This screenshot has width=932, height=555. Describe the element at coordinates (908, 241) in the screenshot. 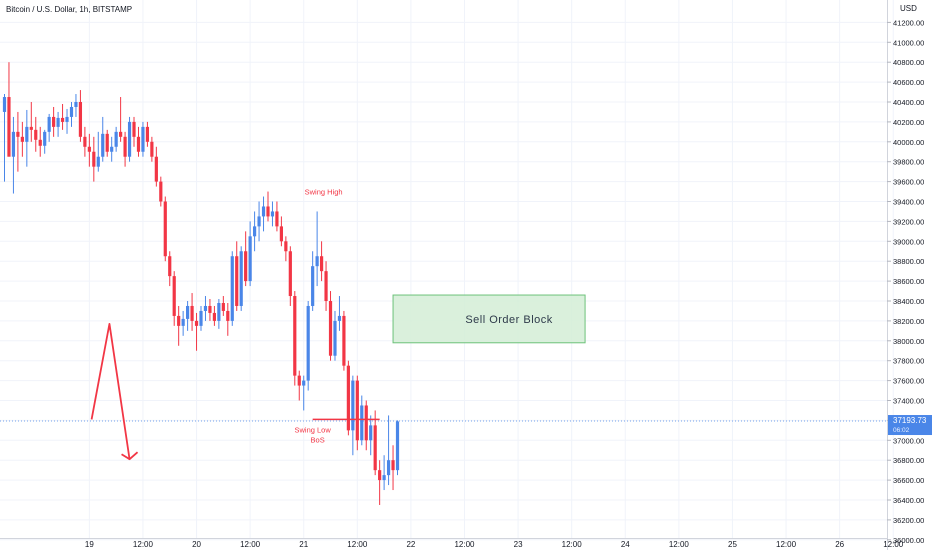

I see `price-tick-label: 39000.00` at that location.